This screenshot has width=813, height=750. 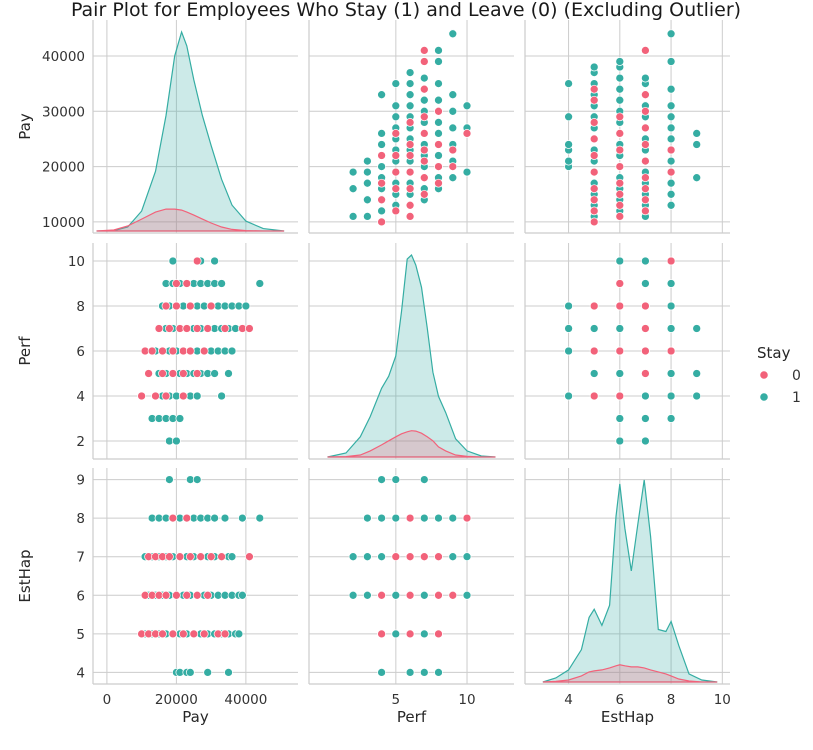 I want to click on panel-eshap-vs-perf: 5 10 Perf, so click(x=411, y=597).